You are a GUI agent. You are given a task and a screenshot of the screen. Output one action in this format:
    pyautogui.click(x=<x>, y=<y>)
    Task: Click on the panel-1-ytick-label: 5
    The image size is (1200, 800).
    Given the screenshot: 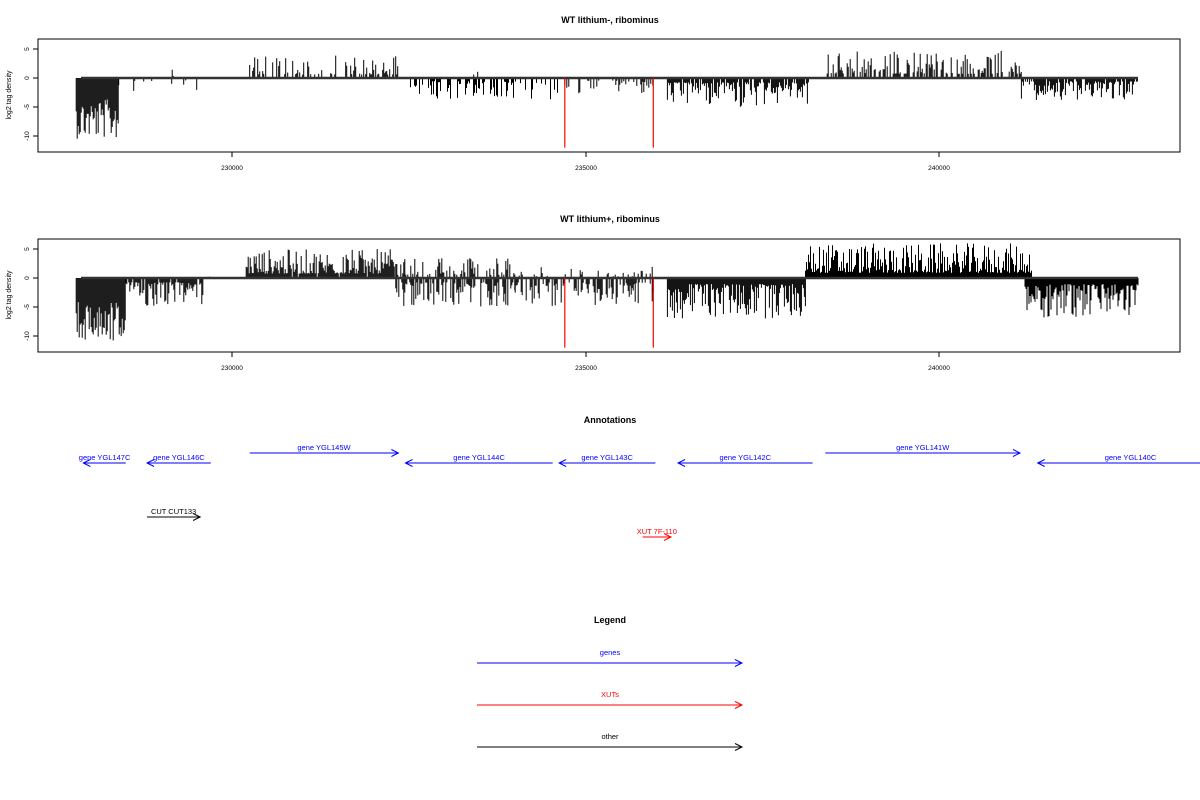 What is the action you would take?
    pyautogui.click(x=27, y=49)
    